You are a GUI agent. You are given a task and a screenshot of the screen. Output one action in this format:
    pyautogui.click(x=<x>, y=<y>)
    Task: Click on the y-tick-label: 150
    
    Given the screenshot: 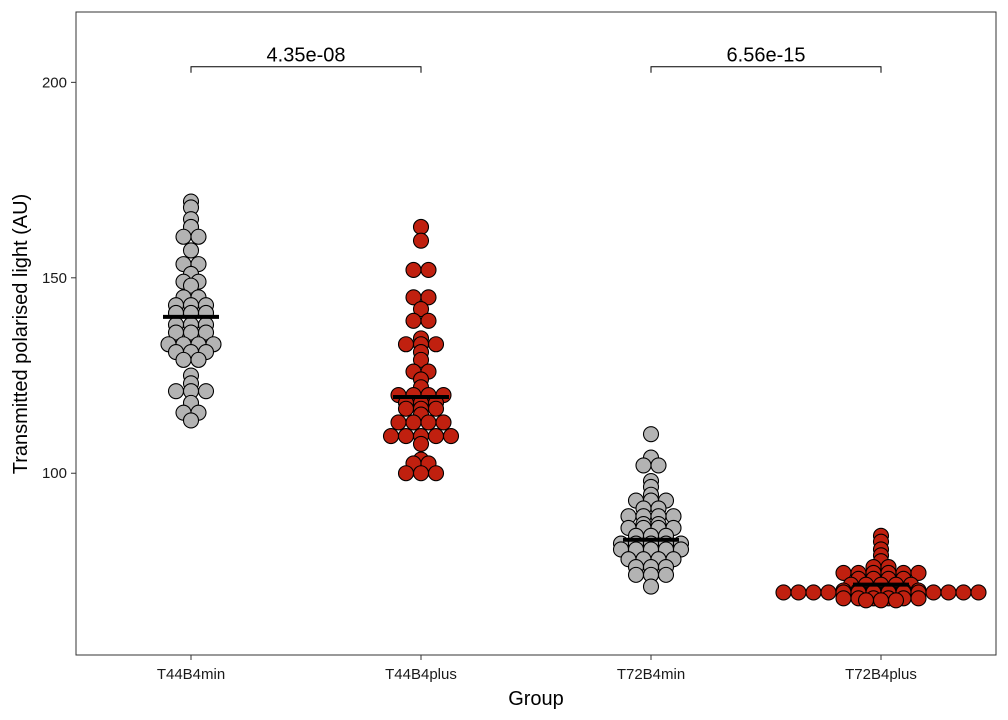 What is the action you would take?
    pyautogui.click(x=54, y=278)
    